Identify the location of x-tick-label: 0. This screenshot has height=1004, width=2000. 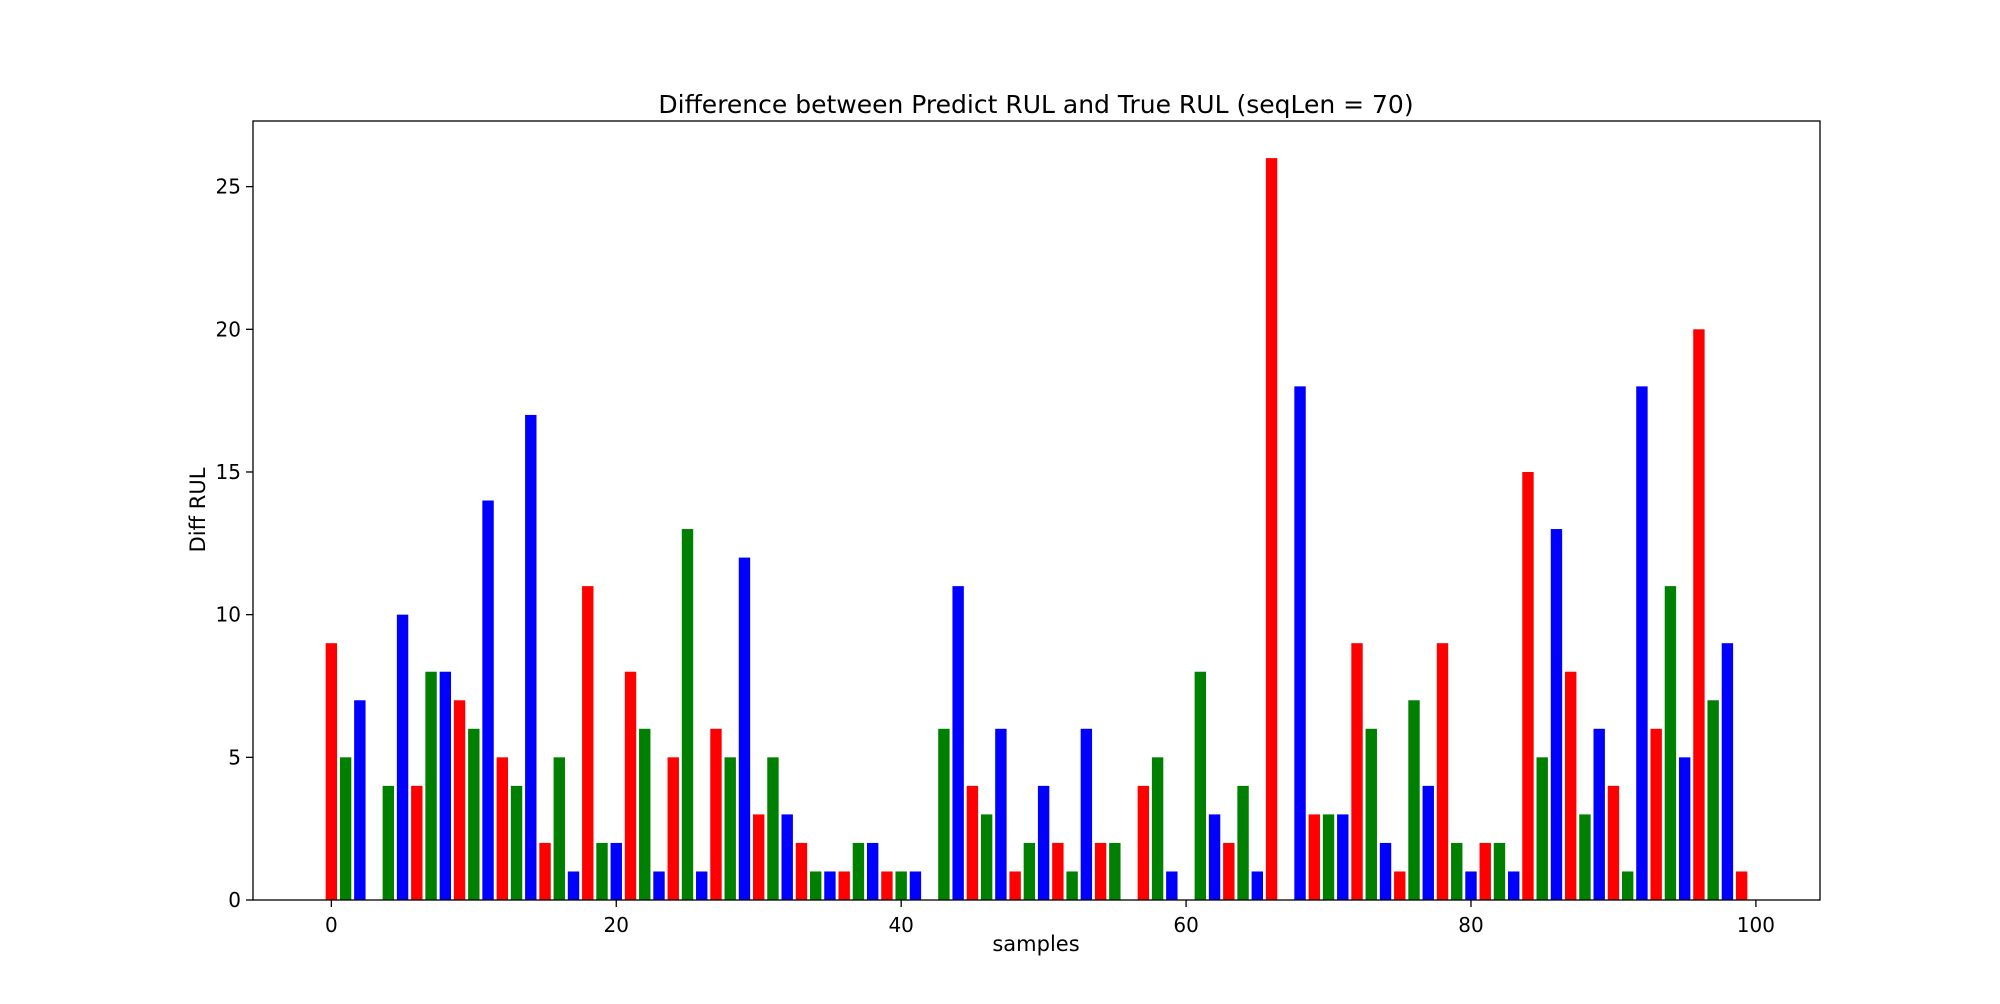
(331, 925).